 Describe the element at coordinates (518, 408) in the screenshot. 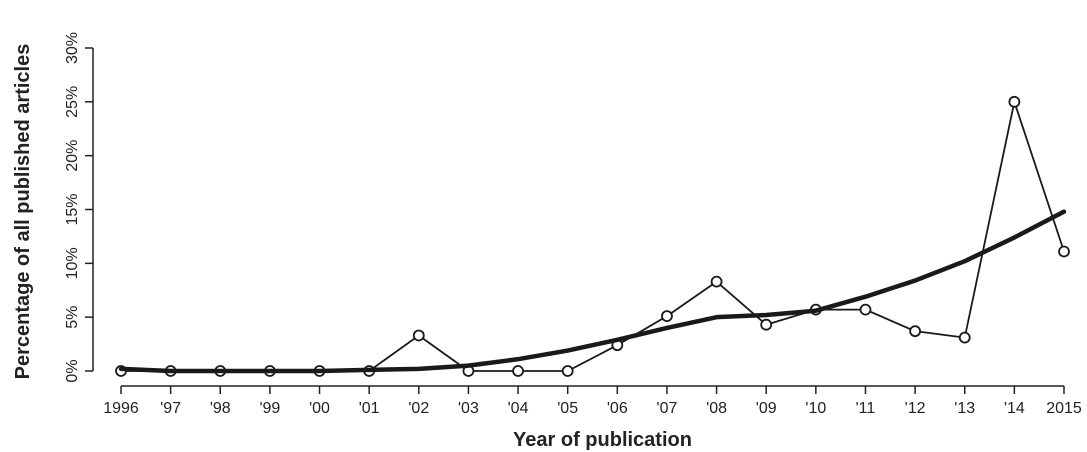

I see `x-tick-label: '04` at that location.